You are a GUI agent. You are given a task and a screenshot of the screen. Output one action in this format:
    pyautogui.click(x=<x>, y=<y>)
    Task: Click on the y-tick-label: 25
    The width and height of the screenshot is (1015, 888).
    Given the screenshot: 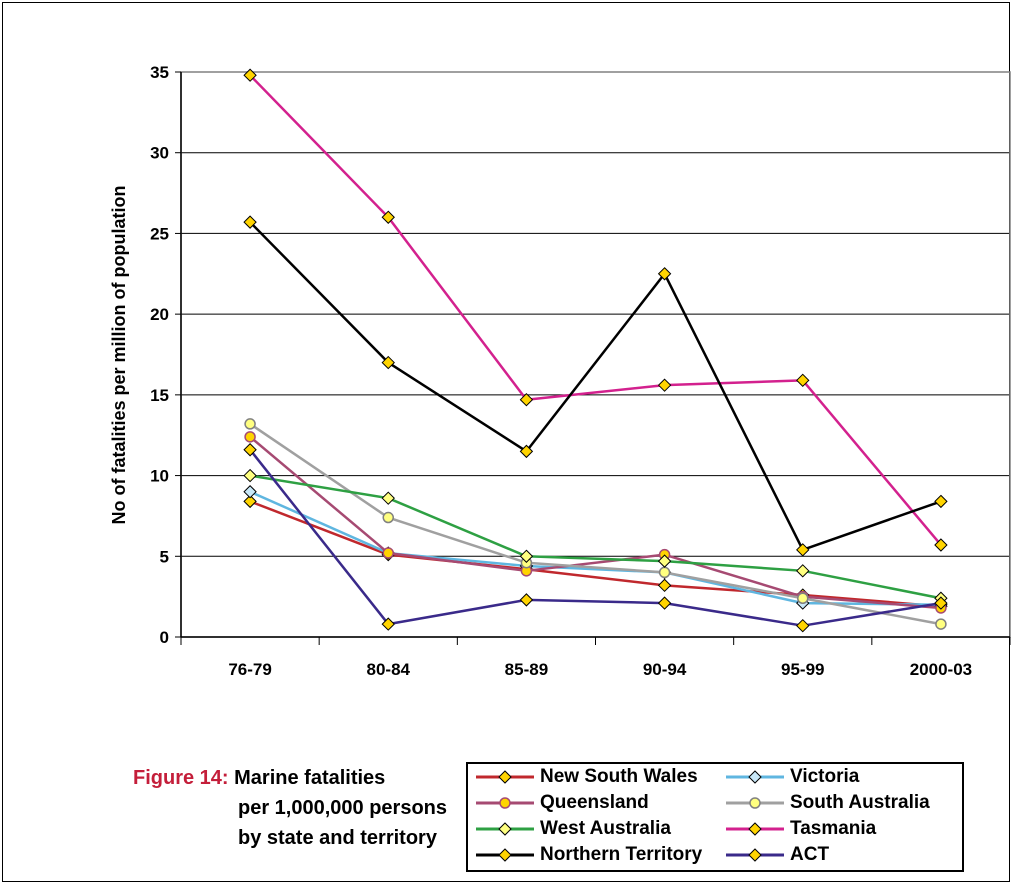 What is the action you would take?
    pyautogui.click(x=159, y=233)
    